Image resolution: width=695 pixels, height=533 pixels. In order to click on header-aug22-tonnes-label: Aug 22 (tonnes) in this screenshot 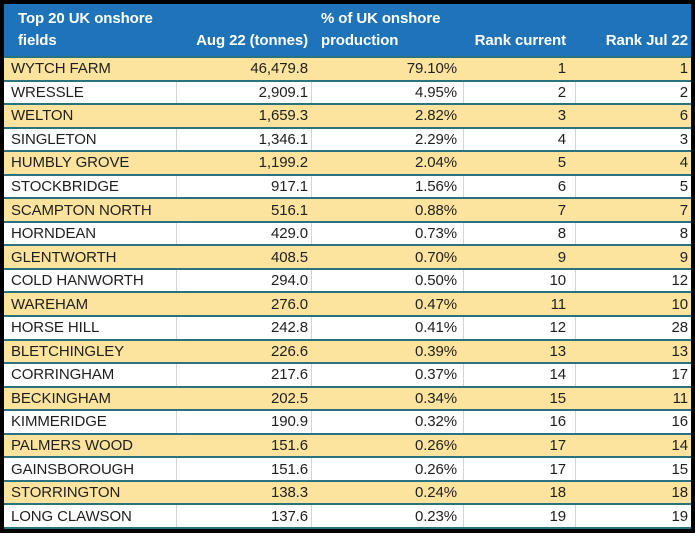, I will do `click(252, 40)`.